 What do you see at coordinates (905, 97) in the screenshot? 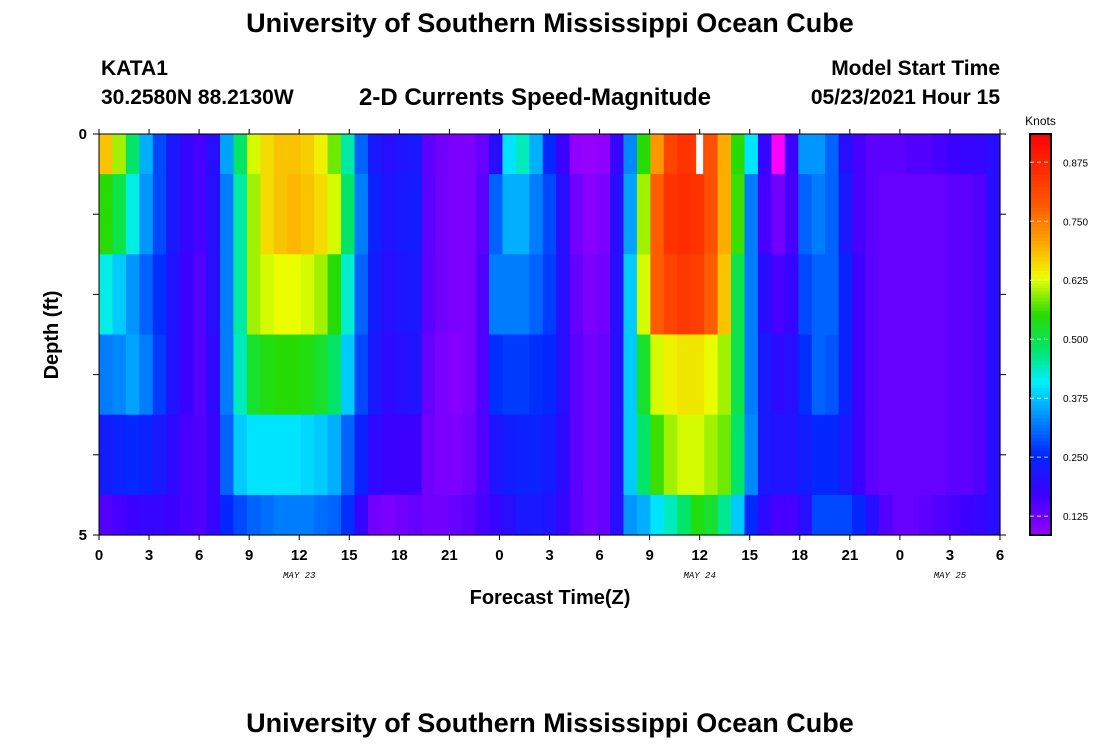
I see `model-start-value: 05/23/2021 Hour 15` at bounding box center [905, 97].